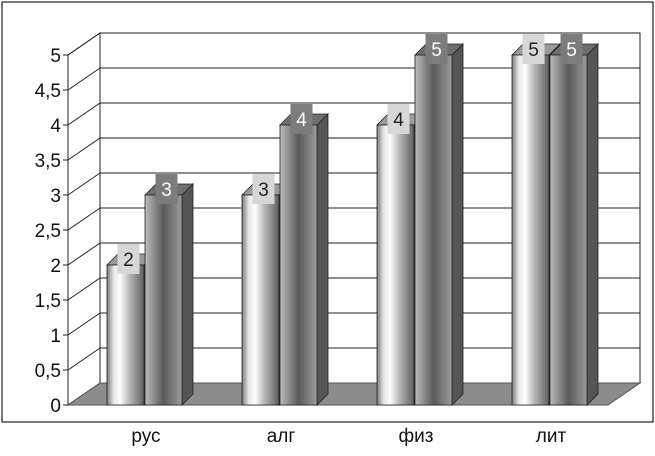  I want to click on data-label: 2, so click(128, 260).